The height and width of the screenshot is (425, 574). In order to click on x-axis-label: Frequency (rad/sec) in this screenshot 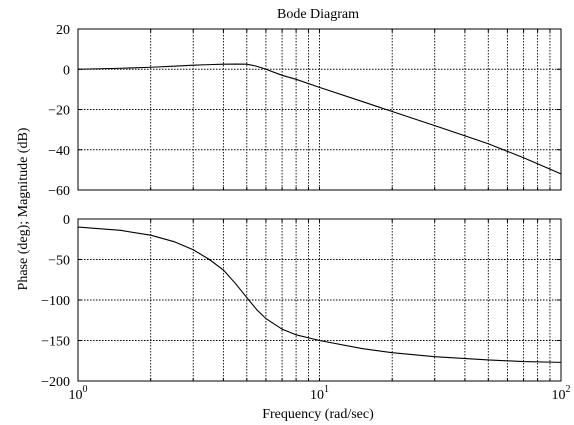, I will do `click(318, 414)`.